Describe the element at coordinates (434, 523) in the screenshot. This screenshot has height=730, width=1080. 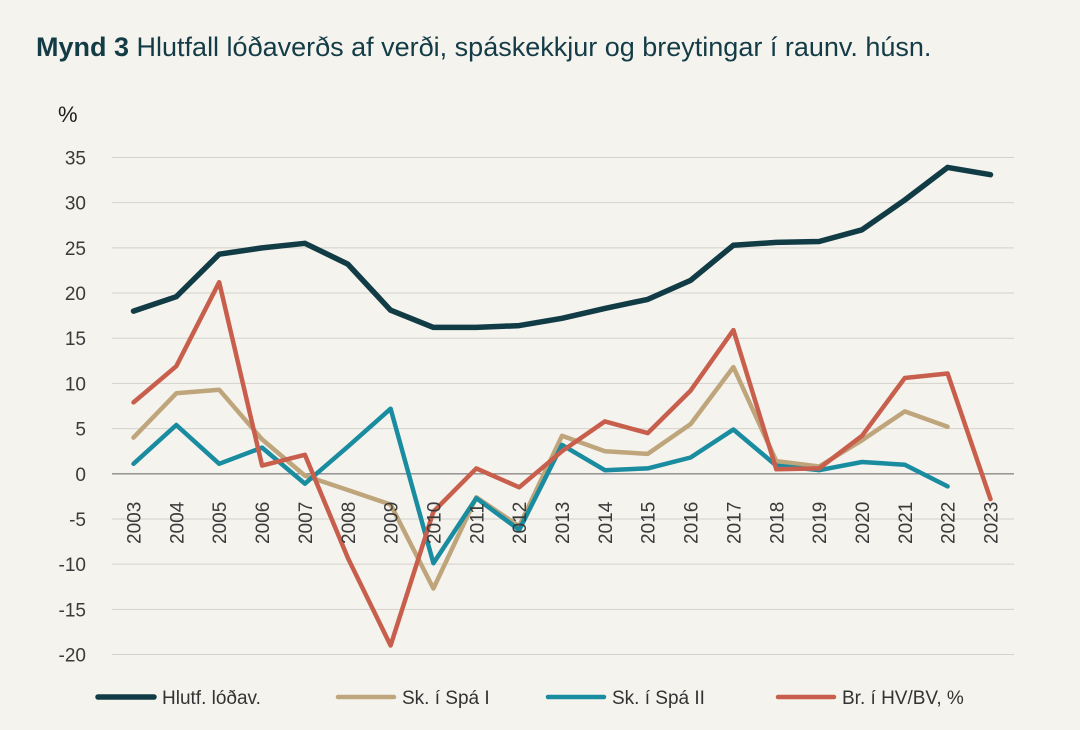
I see `x-tick-label: 2010` at that location.